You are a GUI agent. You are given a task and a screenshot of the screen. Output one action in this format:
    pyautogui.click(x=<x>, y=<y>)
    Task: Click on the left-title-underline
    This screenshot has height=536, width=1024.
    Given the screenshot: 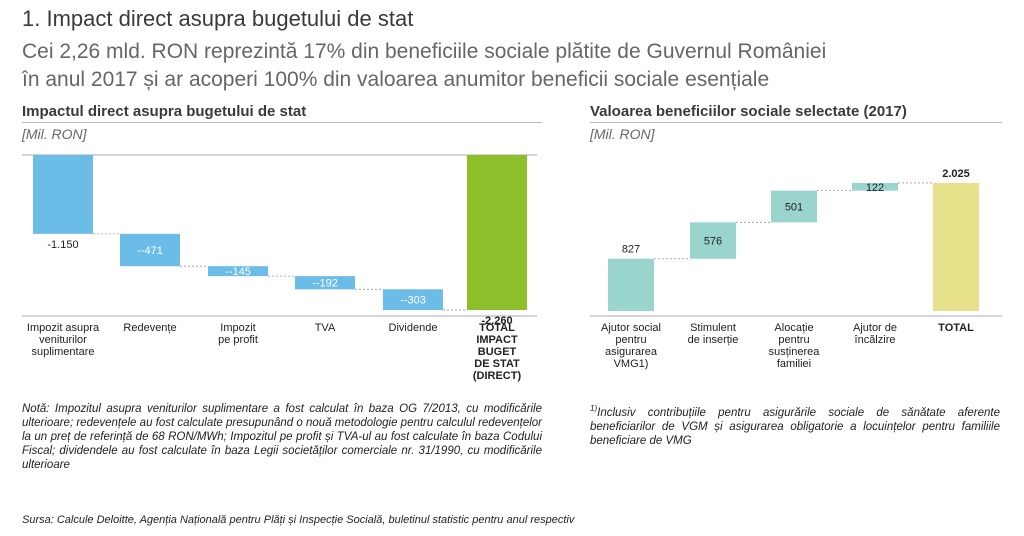 What is the action you would take?
    pyautogui.click(x=282, y=122)
    